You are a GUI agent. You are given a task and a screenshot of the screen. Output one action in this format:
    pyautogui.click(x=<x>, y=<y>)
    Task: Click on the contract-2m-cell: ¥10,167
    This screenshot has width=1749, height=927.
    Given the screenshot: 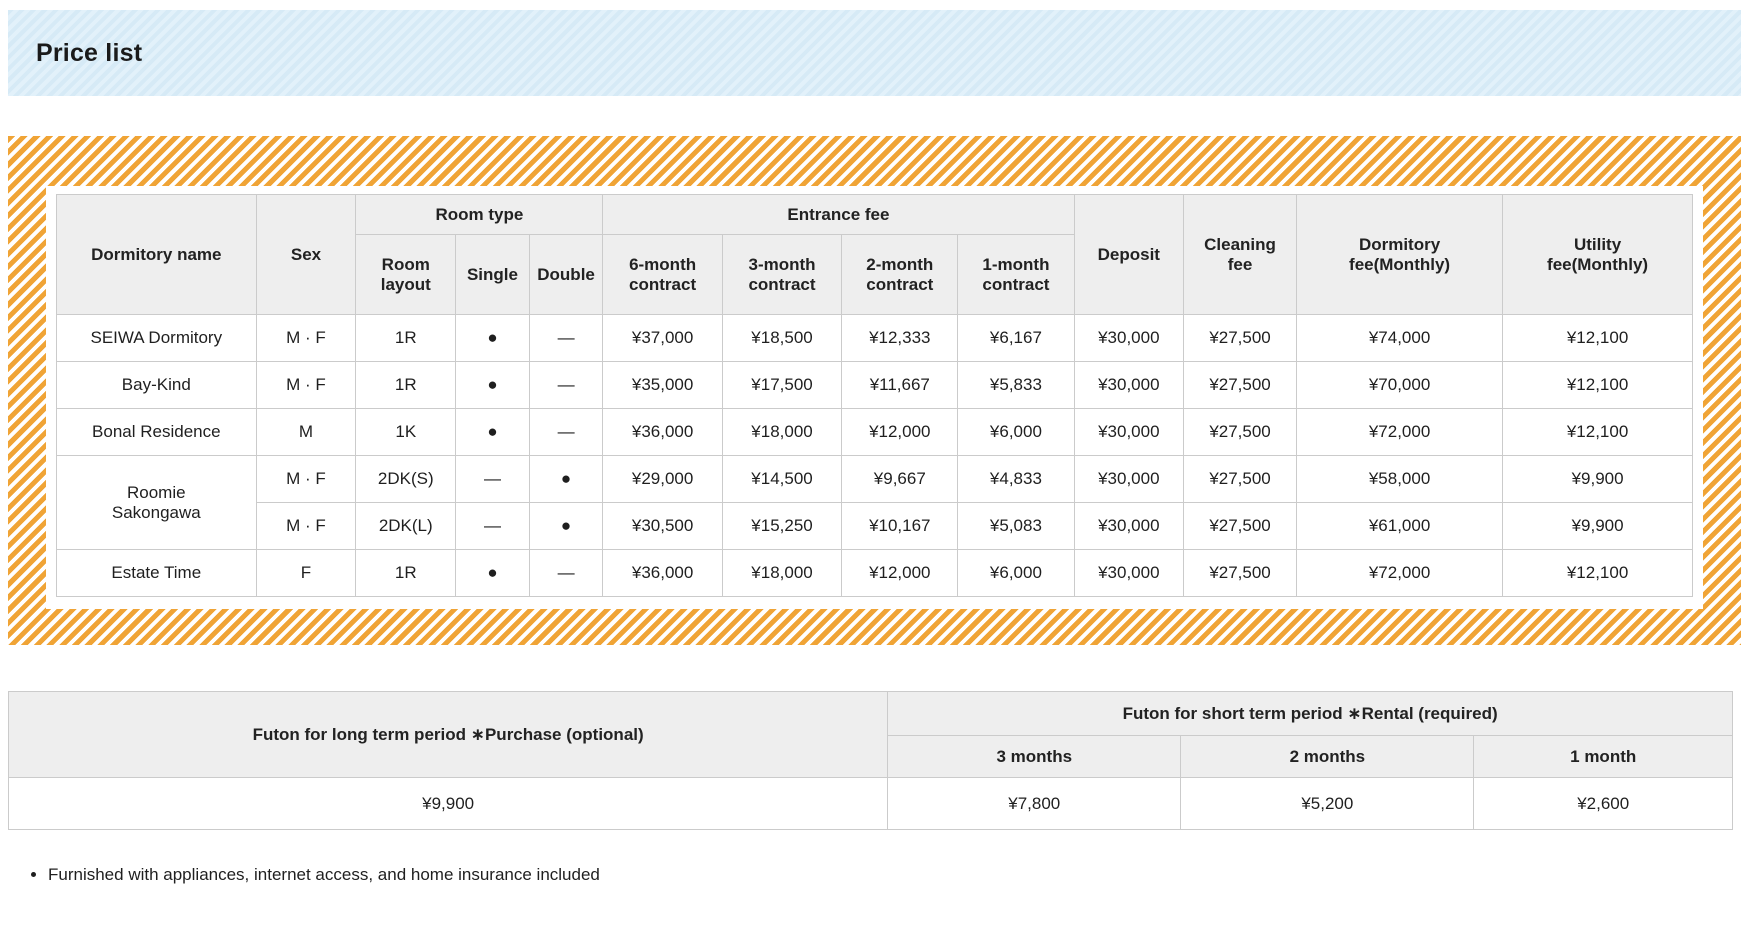 What is the action you would take?
    pyautogui.click(x=900, y=526)
    